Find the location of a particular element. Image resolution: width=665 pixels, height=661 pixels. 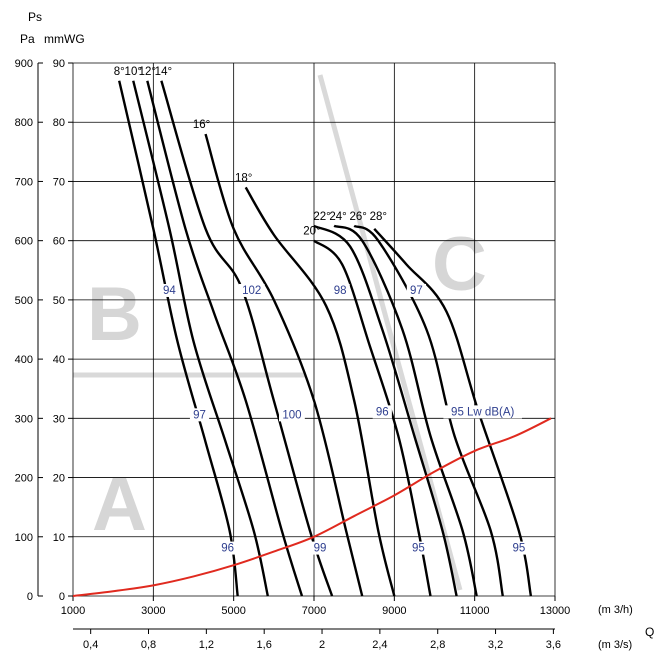

fan-curve-22deg is located at coordinates (385, 410).